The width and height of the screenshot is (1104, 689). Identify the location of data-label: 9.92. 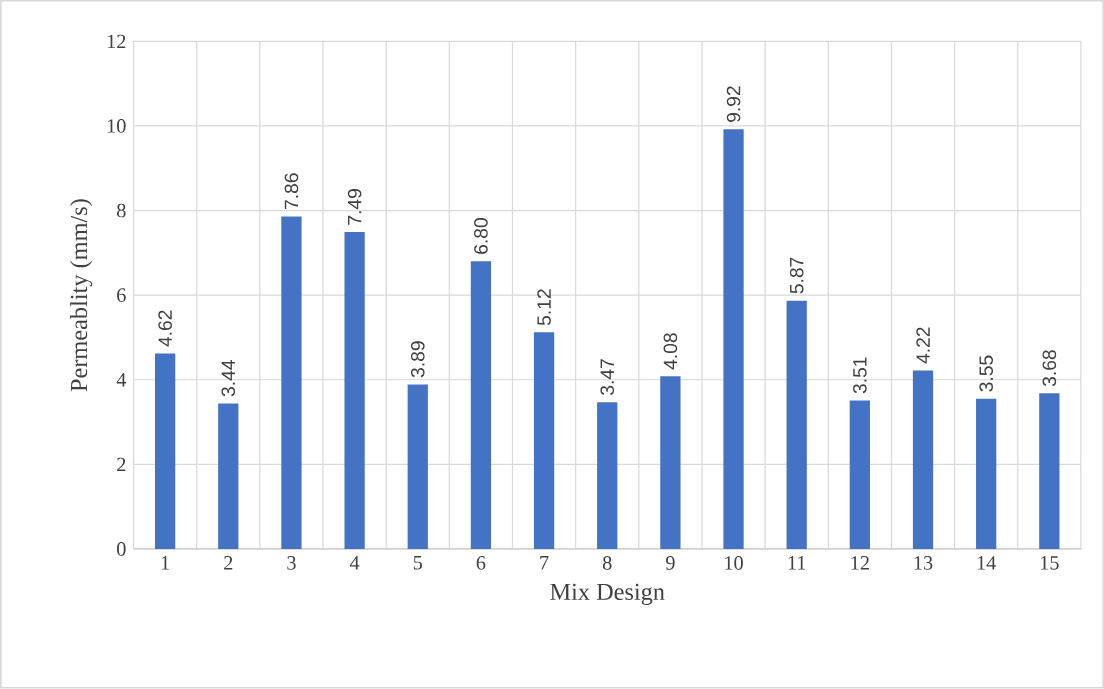
(733, 104).